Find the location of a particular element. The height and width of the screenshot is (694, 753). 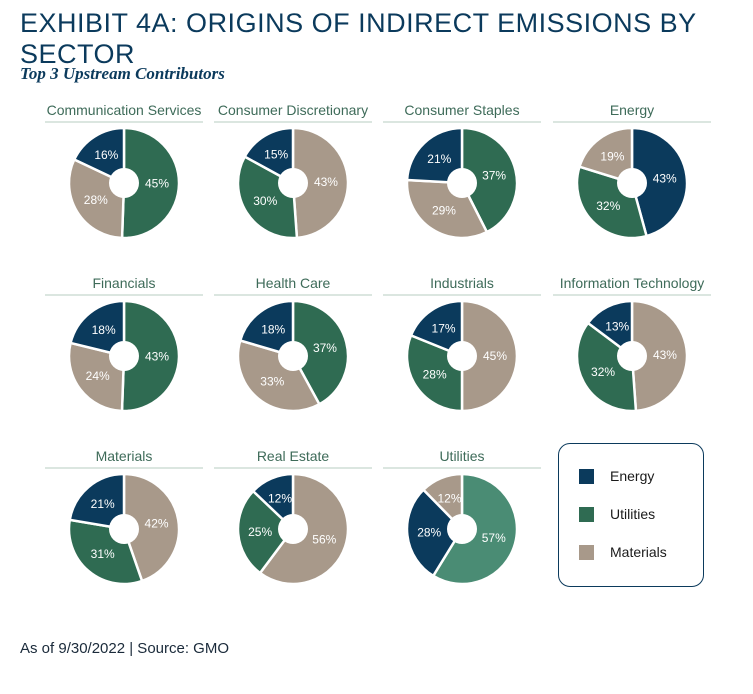

donut-title: Real Estate is located at coordinates (293, 456).